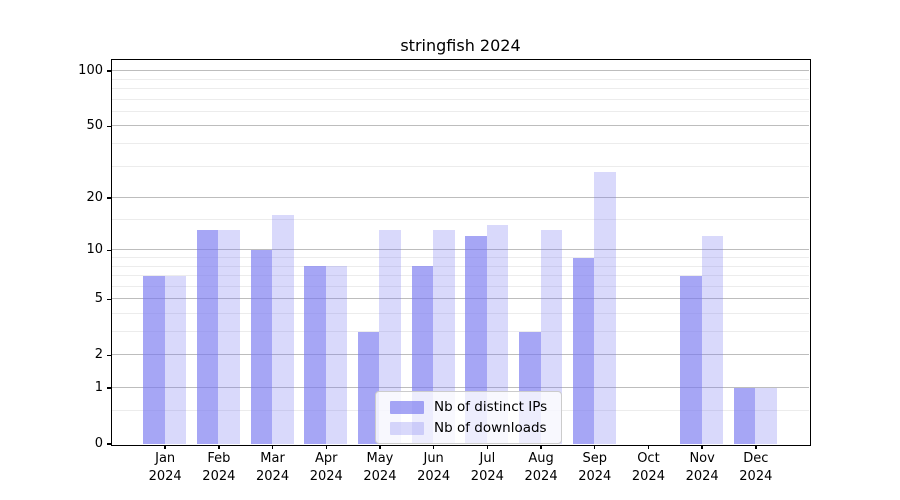 The width and height of the screenshot is (900, 500). I want to click on legend: Nb of distinct IPs Nb of downloads, so click(469, 417).